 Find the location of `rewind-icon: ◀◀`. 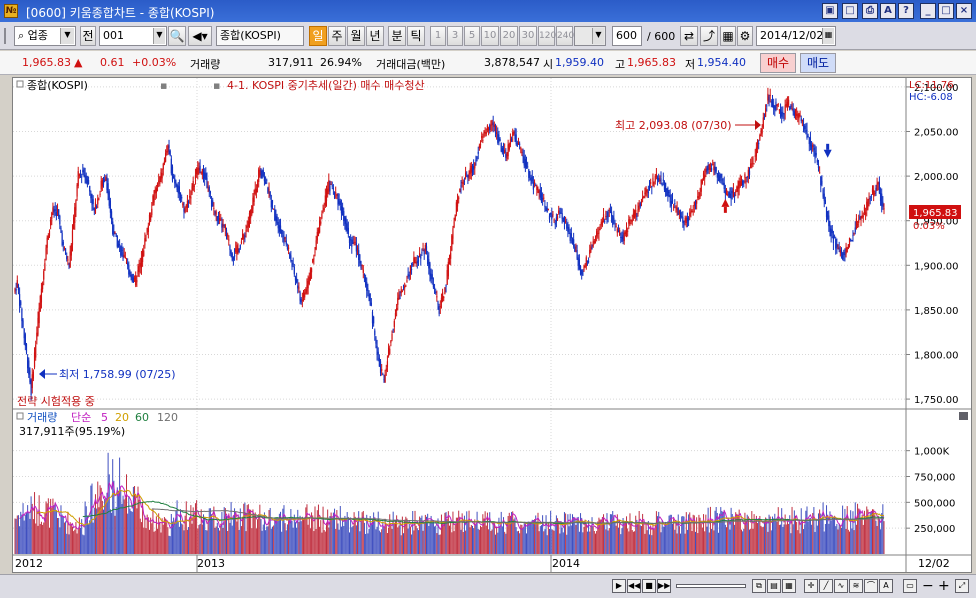

rewind-icon: ◀◀ is located at coordinates (634, 586).